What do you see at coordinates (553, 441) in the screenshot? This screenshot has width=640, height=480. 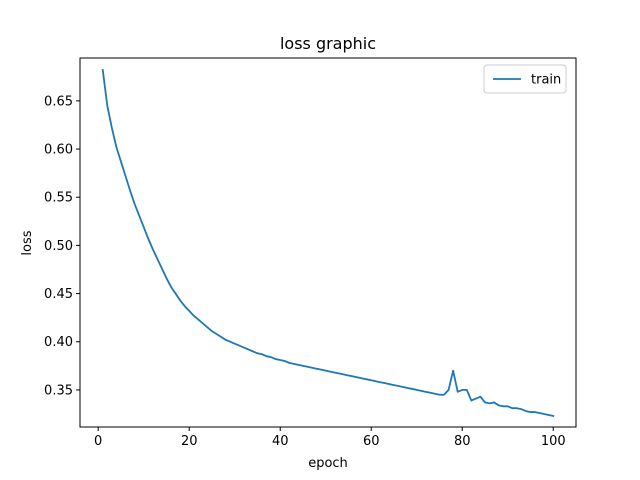 I see `x-tick-label: 100` at bounding box center [553, 441].